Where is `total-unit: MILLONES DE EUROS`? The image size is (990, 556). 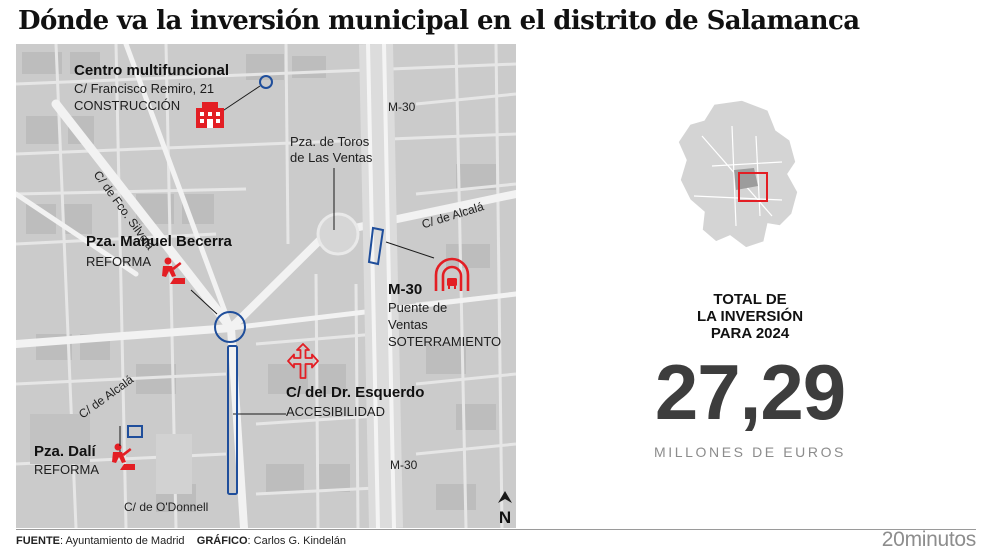
total-unit: MILLONES DE EUROS is located at coordinates (749, 452).